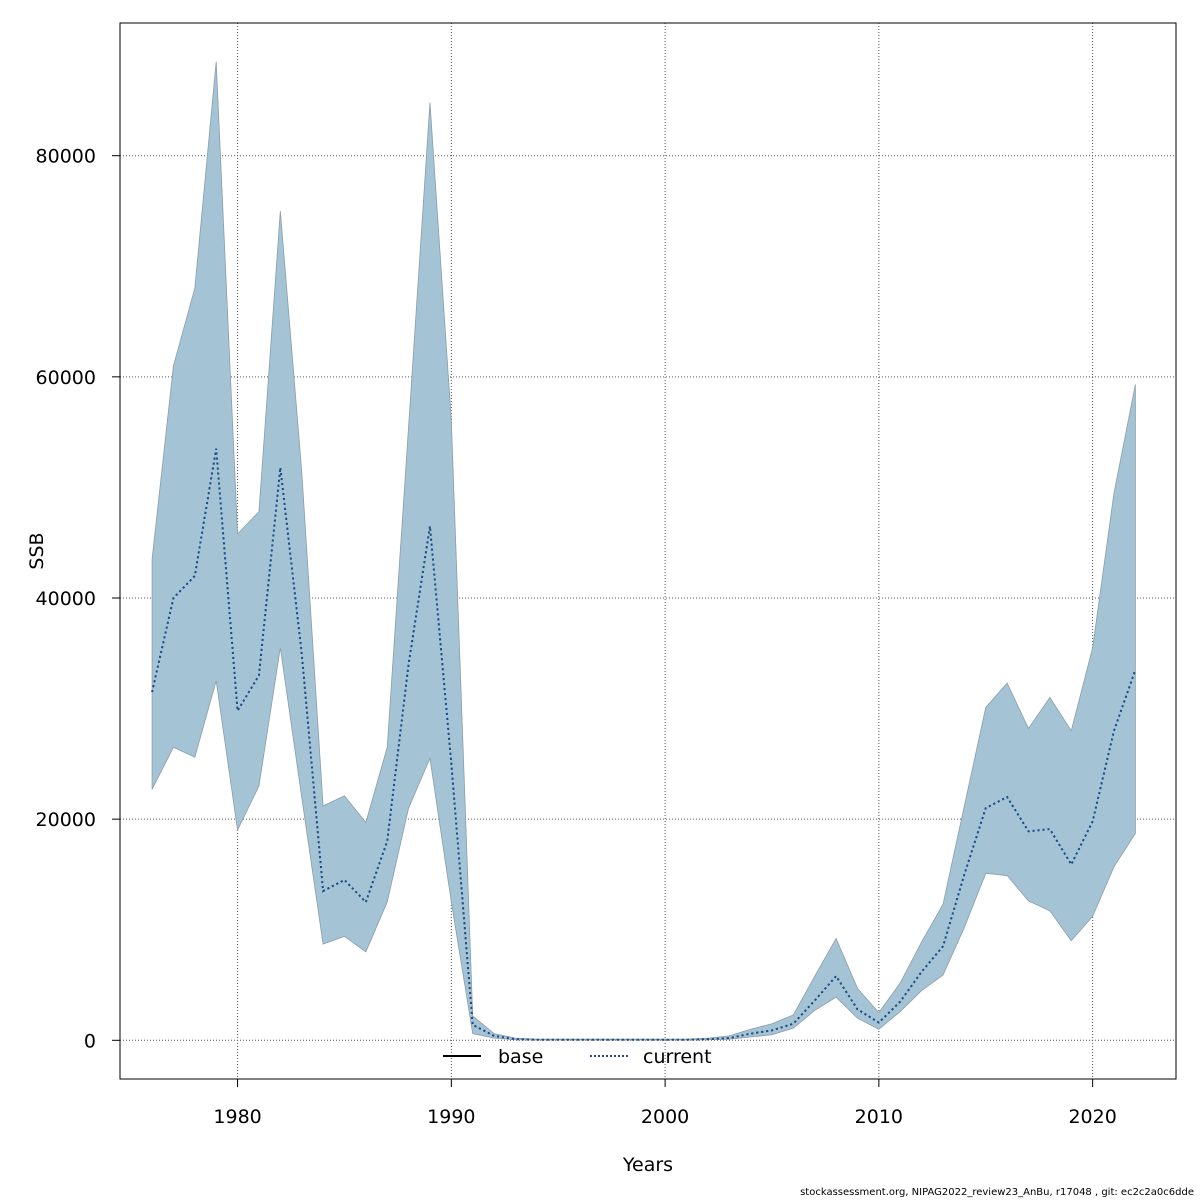  What do you see at coordinates (677, 1057) in the screenshot?
I see `legend-label-current: current` at bounding box center [677, 1057].